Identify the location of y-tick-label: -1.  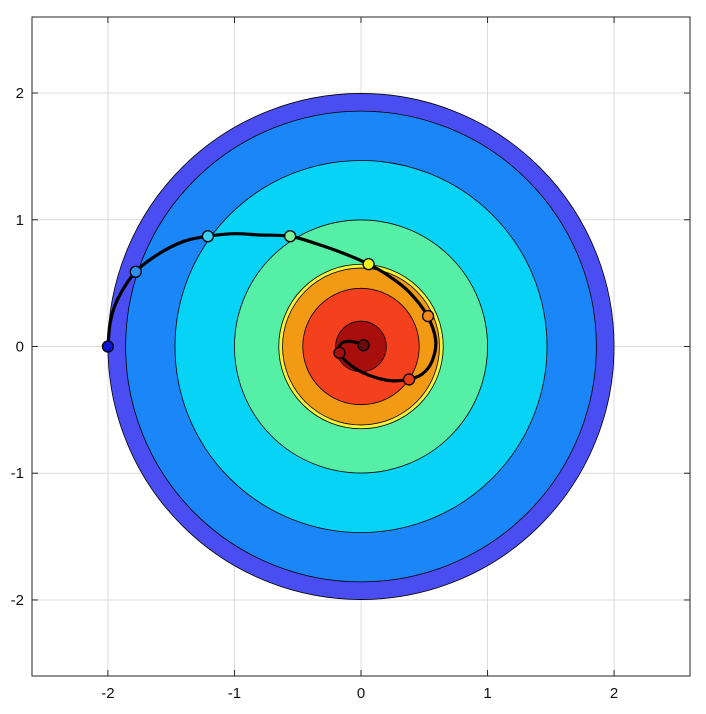
(17, 473).